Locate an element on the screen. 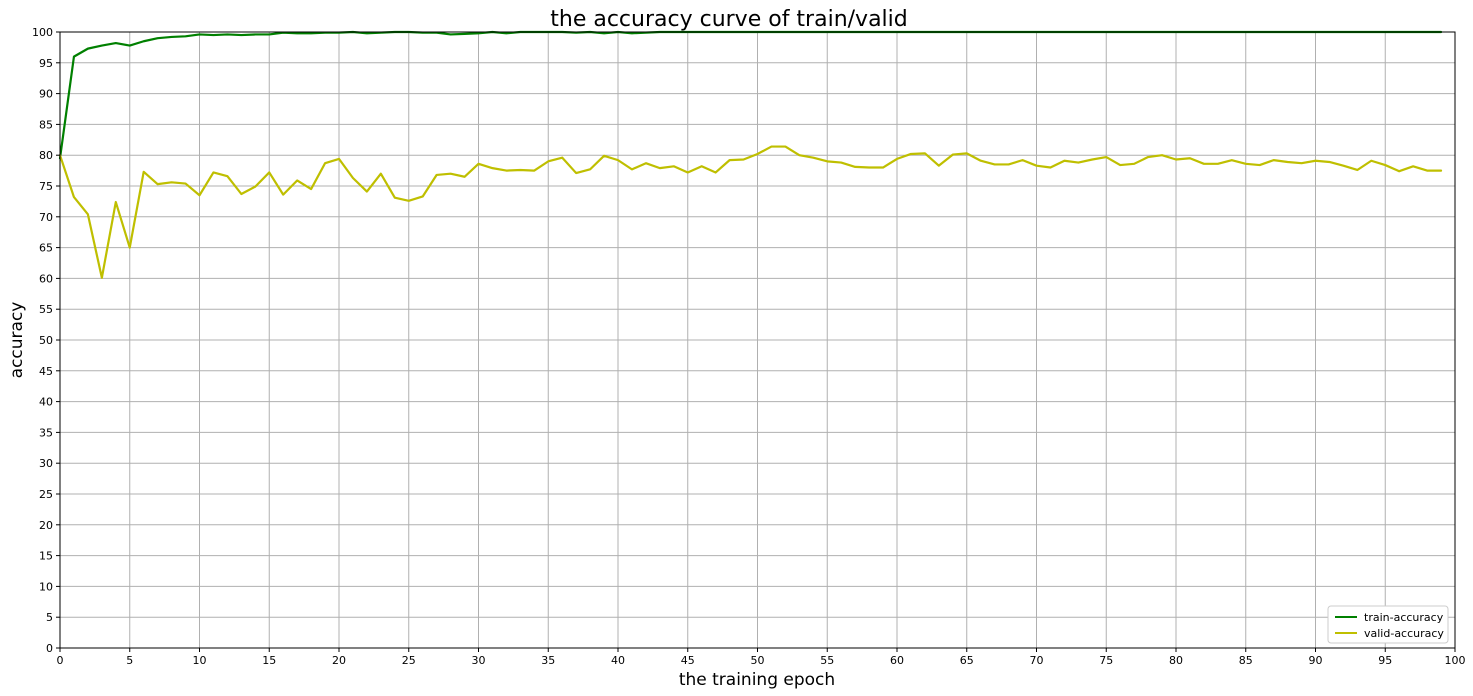  y-tick-label: 65 is located at coordinates (46, 248).